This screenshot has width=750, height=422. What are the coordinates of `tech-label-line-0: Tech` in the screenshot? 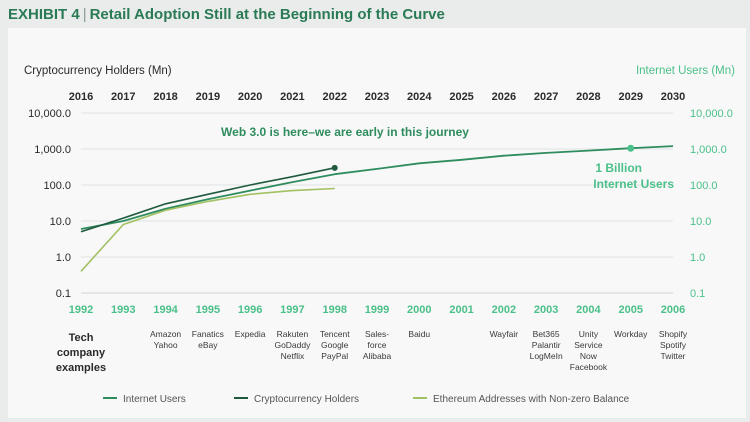 It's located at (81, 338).